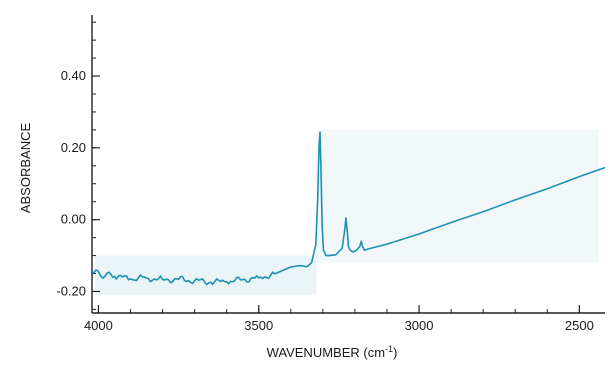 The image size is (613, 372). What do you see at coordinates (419, 325) in the screenshot?
I see `x-tick-label: 3000` at bounding box center [419, 325].